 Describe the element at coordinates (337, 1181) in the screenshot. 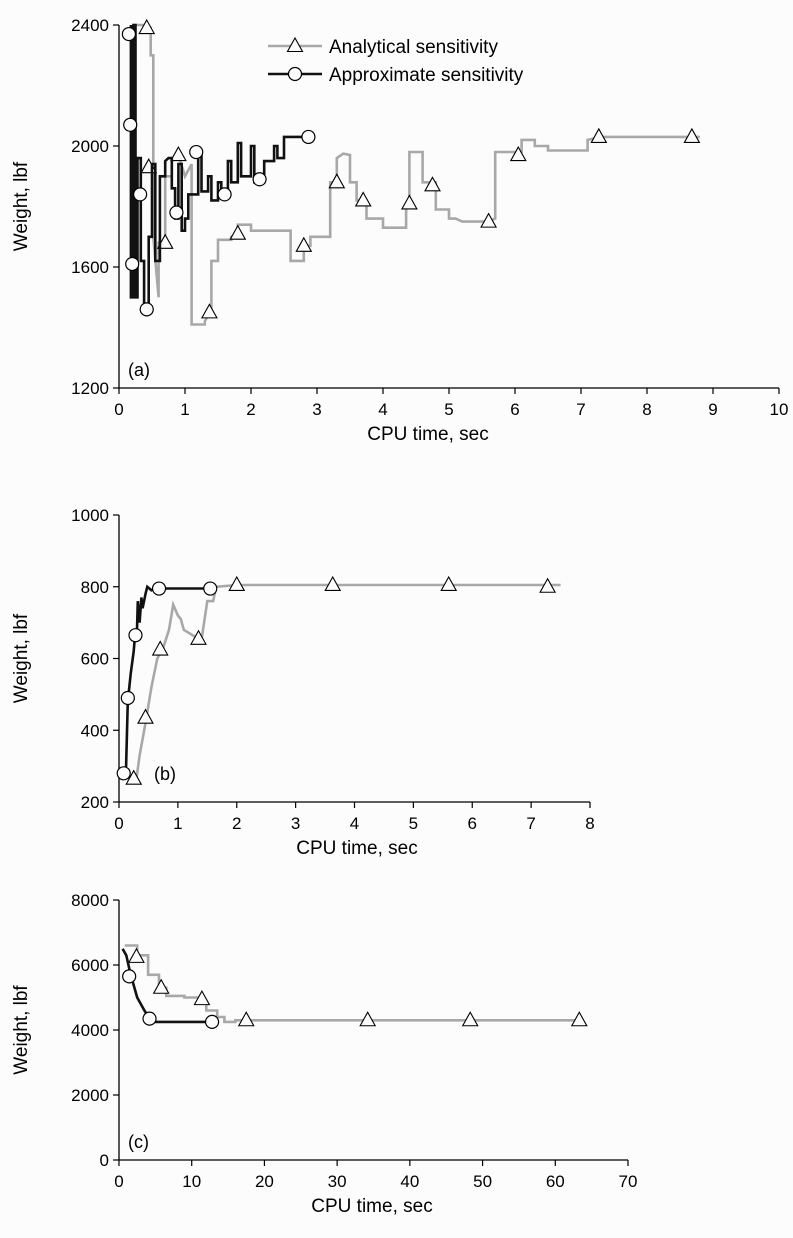

I see `x-tick-label: 30` at that location.